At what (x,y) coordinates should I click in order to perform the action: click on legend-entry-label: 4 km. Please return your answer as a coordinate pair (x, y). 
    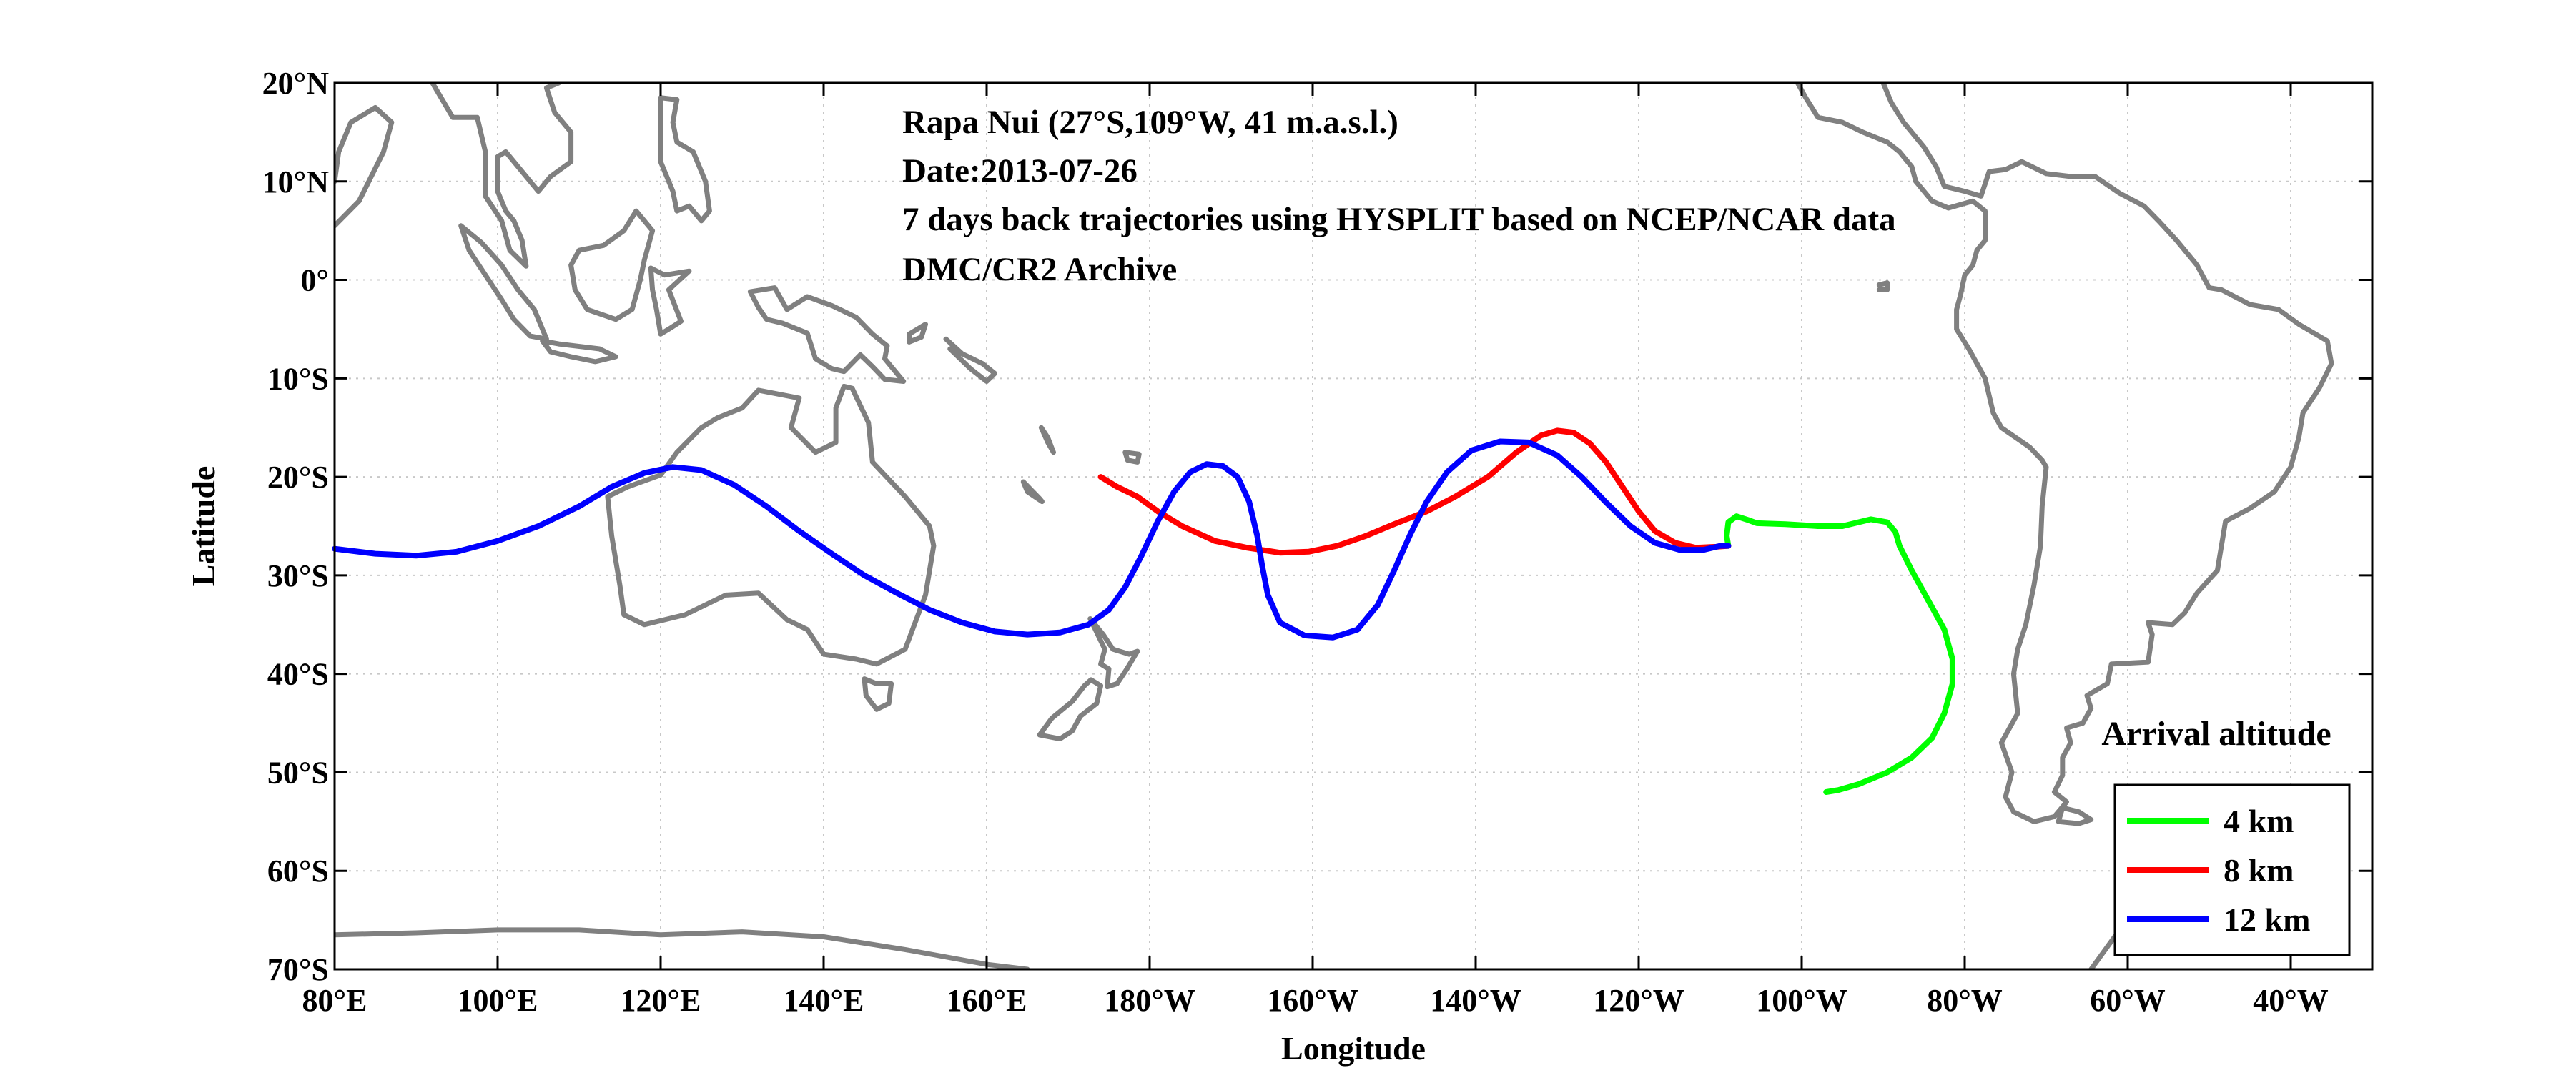
    Looking at the image, I should click on (2259, 821).